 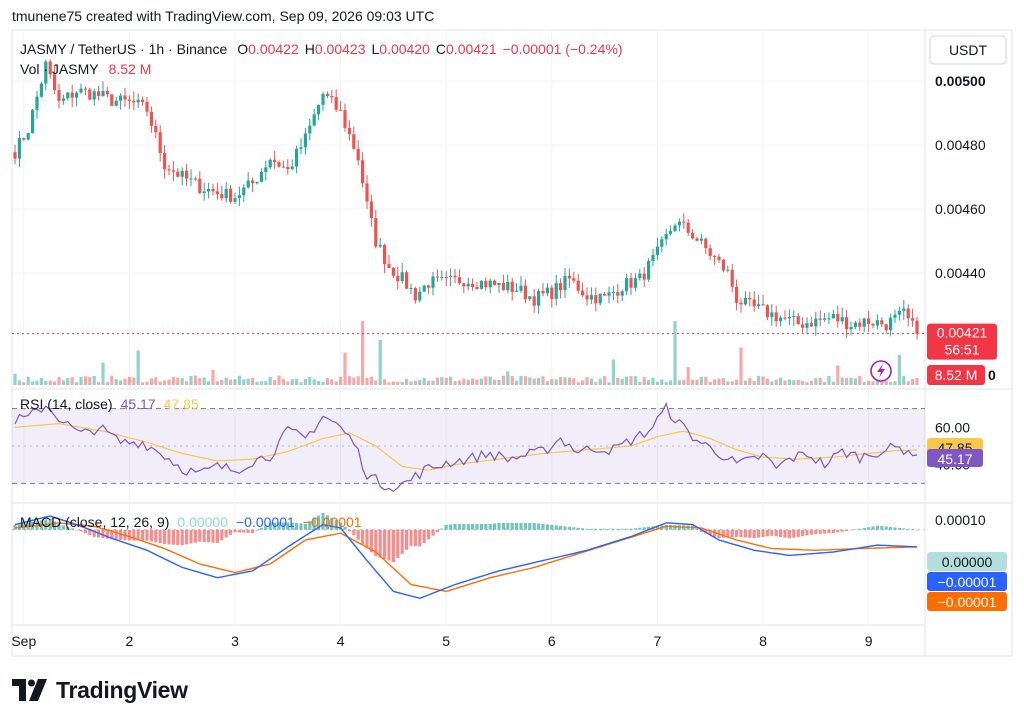 I want to click on lightning-icon, so click(x=881, y=371).